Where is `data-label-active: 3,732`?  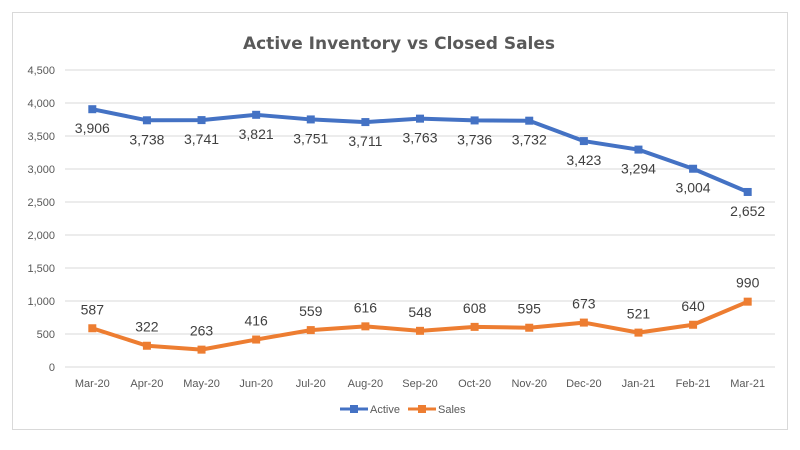 data-label-active: 3,732 is located at coordinates (529, 140).